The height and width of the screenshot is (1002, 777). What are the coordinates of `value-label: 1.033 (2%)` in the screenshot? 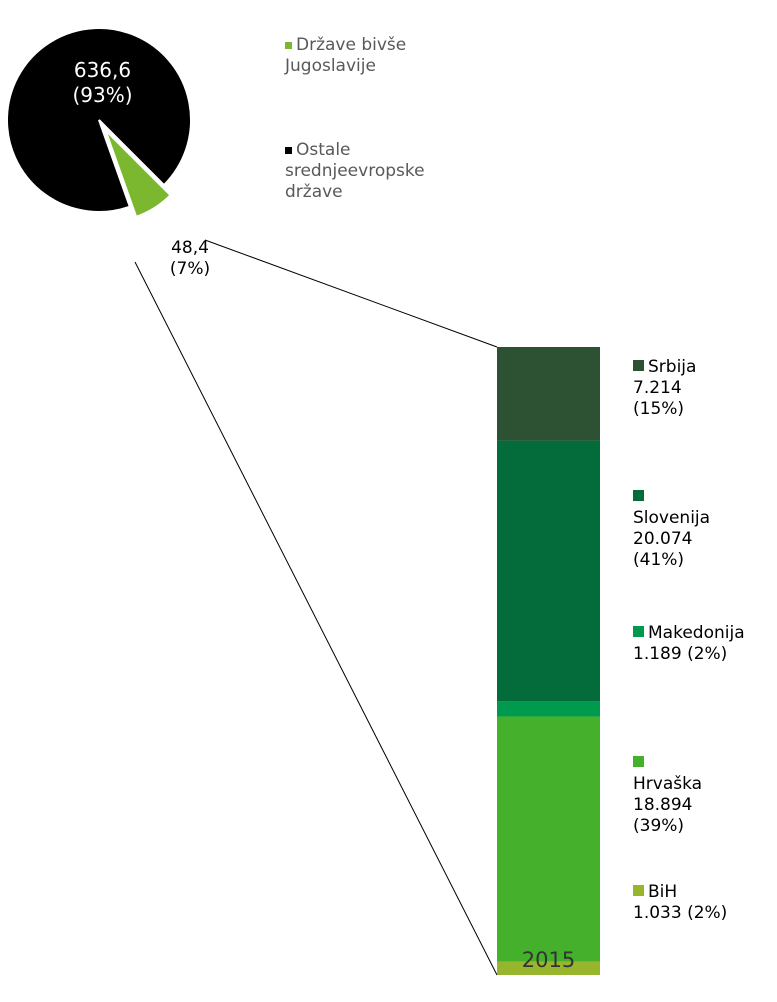 It's located at (680, 913).